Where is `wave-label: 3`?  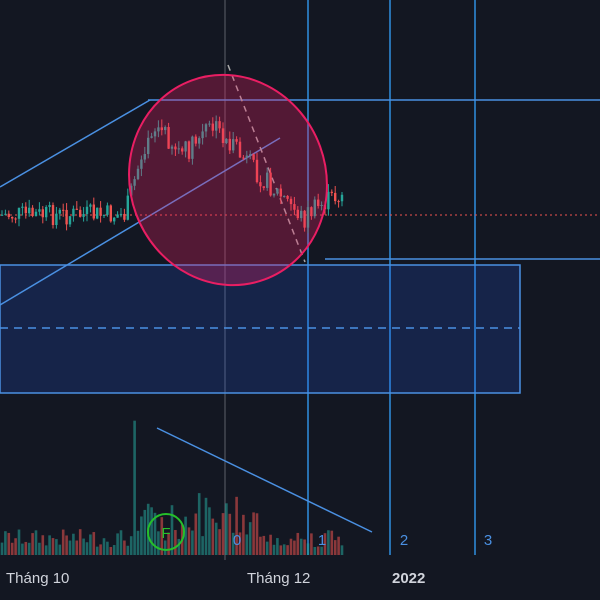 wave-label: 3 is located at coordinates (488, 540).